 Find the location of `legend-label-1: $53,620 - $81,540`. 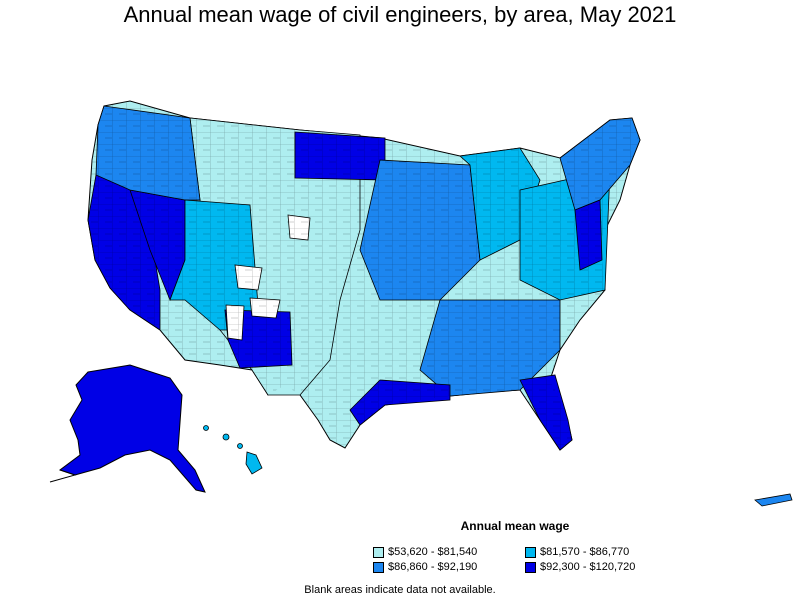

legend-label-1: $53,620 - $81,540 is located at coordinates (433, 552).